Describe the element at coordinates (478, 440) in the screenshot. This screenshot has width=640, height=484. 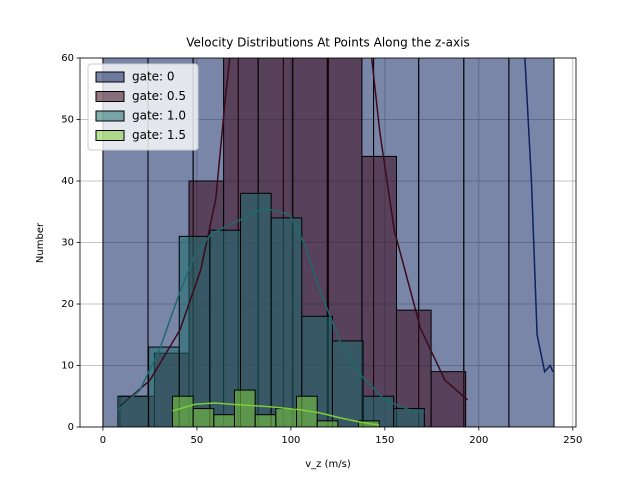
I see `x-tick-label: 200` at that location.